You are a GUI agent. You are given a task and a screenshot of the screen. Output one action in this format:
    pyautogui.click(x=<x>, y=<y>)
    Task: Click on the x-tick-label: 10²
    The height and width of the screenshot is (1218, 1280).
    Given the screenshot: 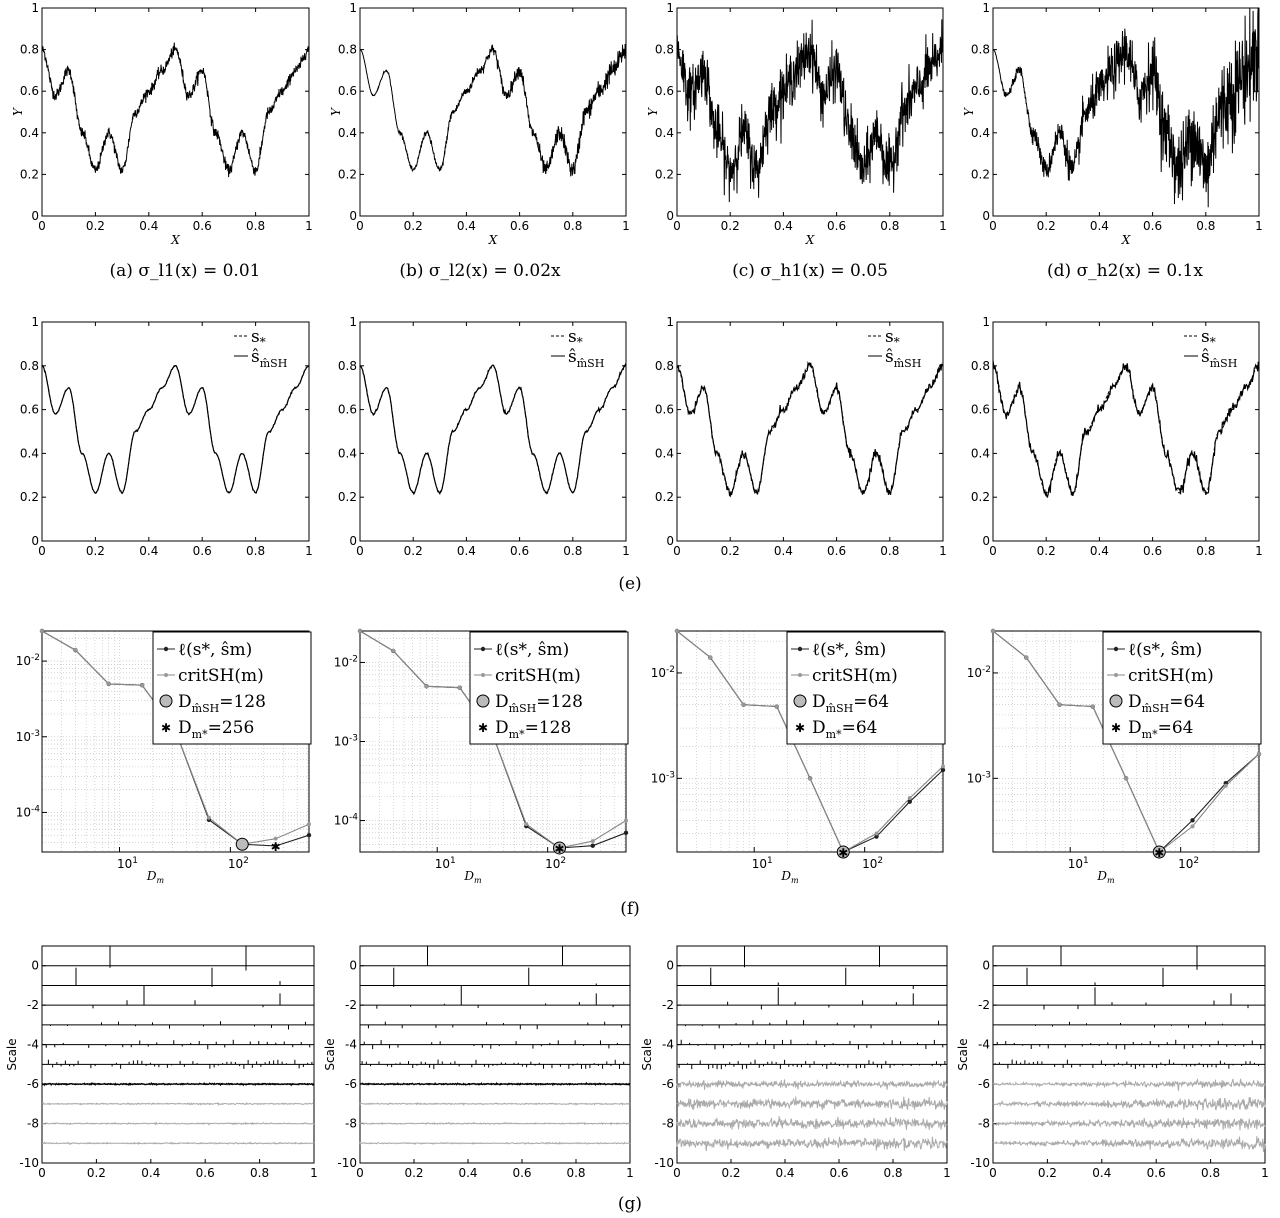 What is the action you would take?
    pyautogui.click(x=238, y=863)
    